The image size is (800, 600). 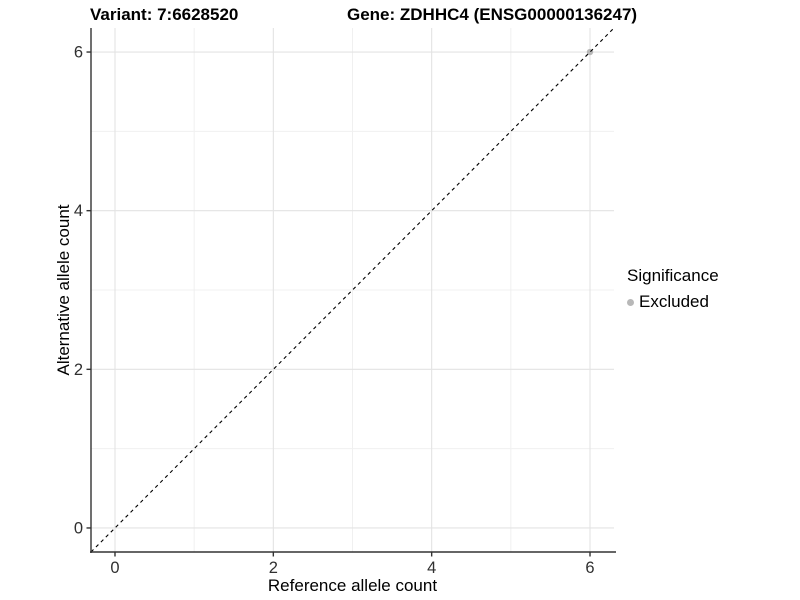 What do you see at coordinates (673, 275) in the screenshot?
I see `legend-title: Significance` at bounding box center [673, 275].